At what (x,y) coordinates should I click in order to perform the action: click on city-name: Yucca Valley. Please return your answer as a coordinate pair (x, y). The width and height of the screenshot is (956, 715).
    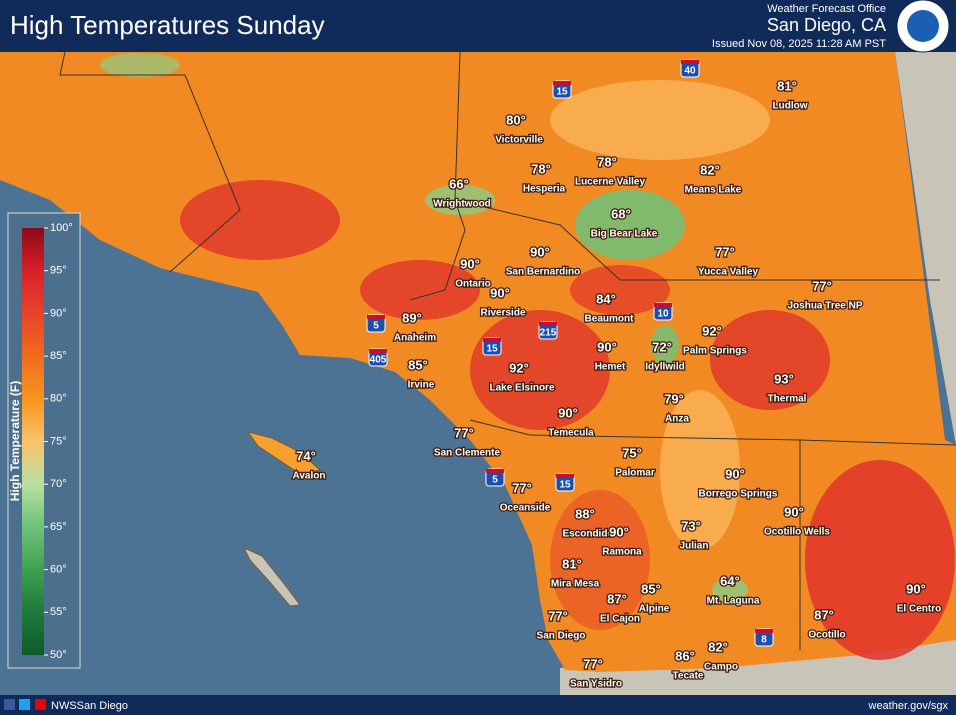
    Looking at the image, I should click on (728, 272).